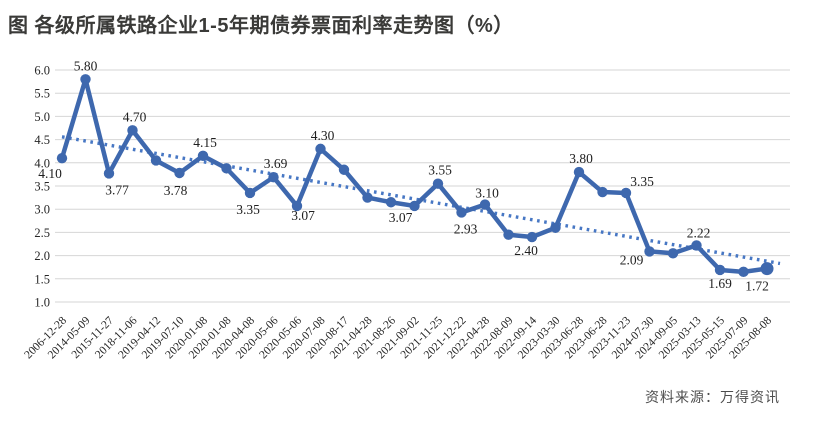 This screenshot has width=817, height=426. Describe the element at coordinates (42, 140) in the screenshot. I see `y-tick-label: 4.5` at that location.